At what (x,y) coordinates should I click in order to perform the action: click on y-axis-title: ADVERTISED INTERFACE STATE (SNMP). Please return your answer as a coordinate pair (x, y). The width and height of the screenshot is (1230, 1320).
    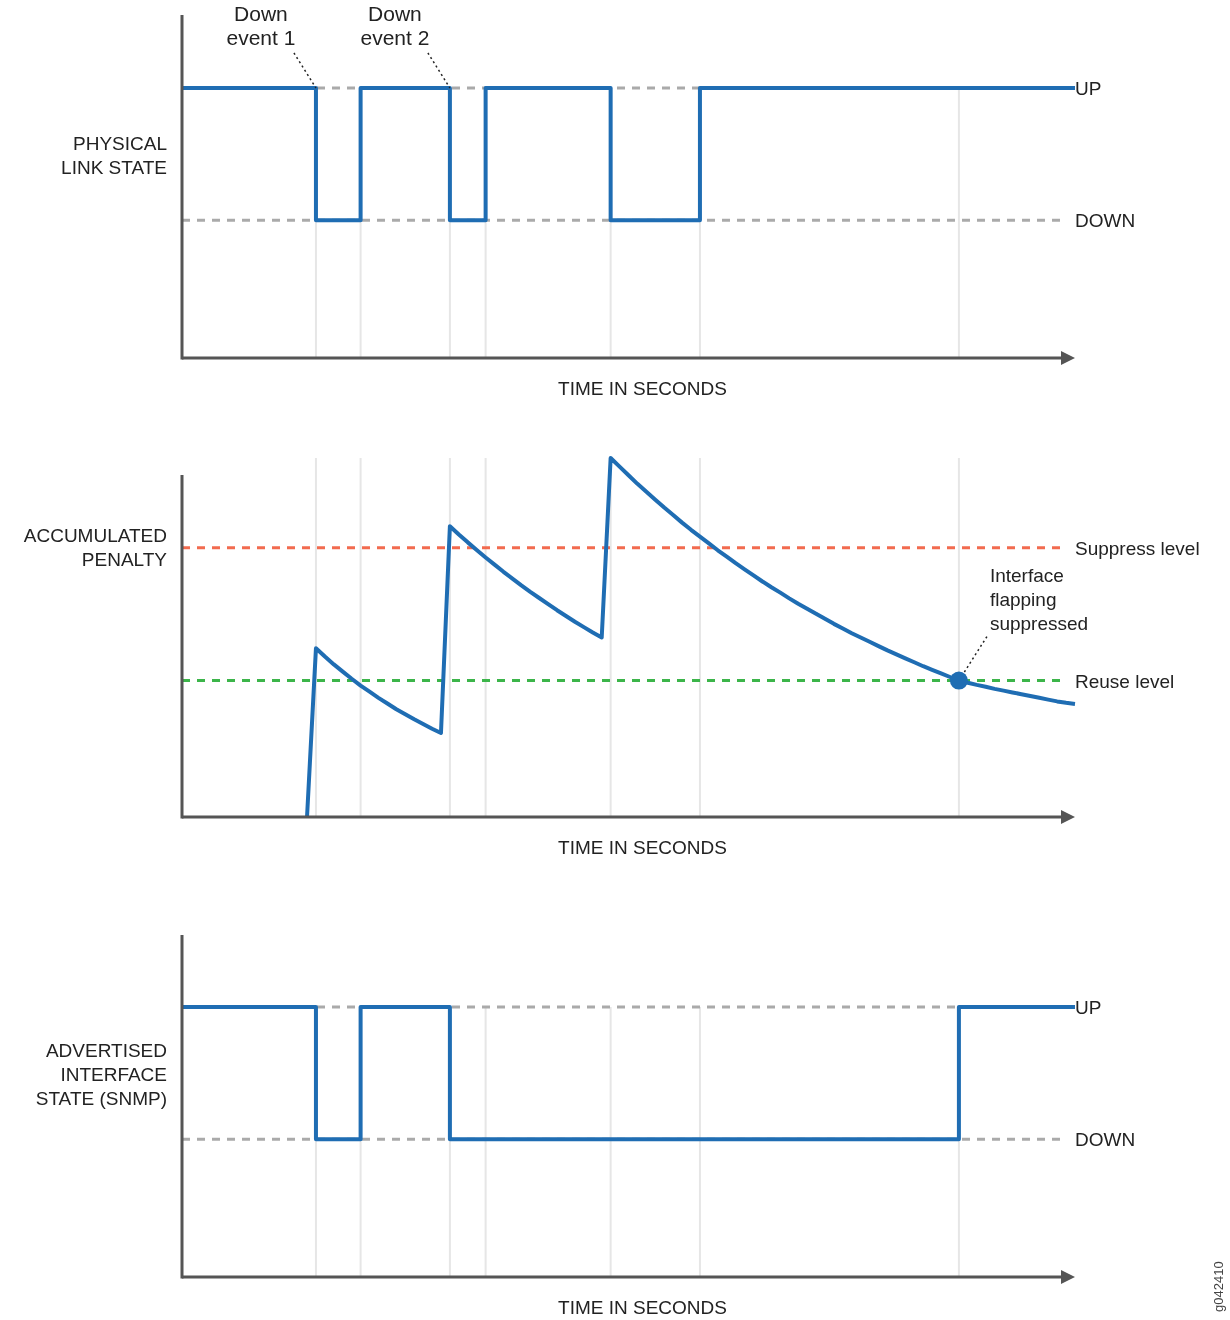
    Looking at the image, I should click on (101, 1074).